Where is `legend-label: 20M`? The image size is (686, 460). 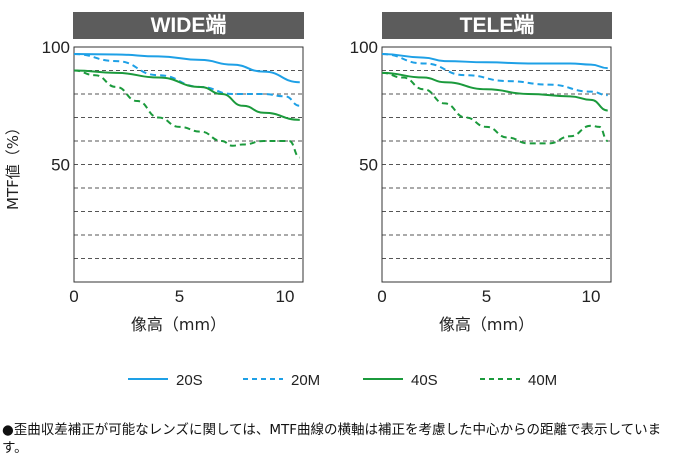 legend-label: 20M is located at coordinates (305, 380).